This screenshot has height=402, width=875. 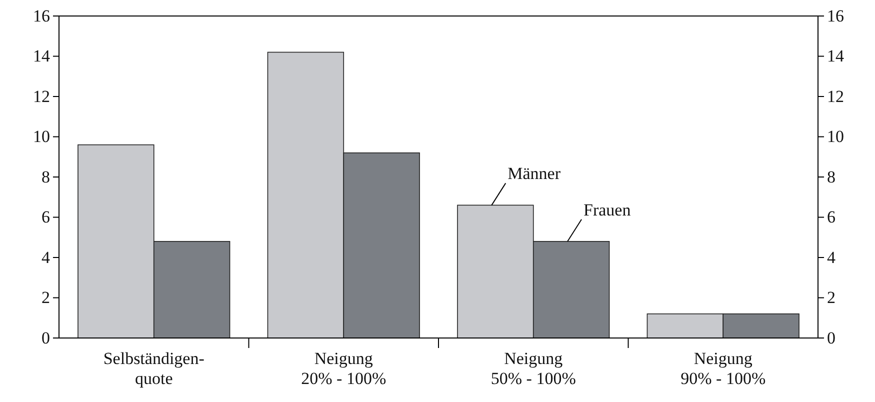 What do you see at coordinates (533, 368) in the screenshot?
I see `x-tick-label: Neigung 50% - 100%` at bounding box center [533, 368].